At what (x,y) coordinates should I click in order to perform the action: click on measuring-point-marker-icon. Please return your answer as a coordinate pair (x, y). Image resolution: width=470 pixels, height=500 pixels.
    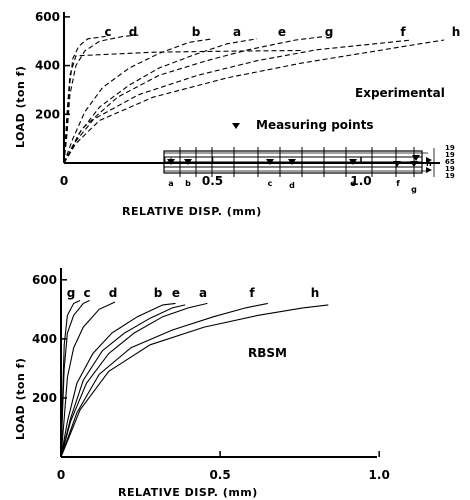
    Looking at the image, I should click on (236, 126).